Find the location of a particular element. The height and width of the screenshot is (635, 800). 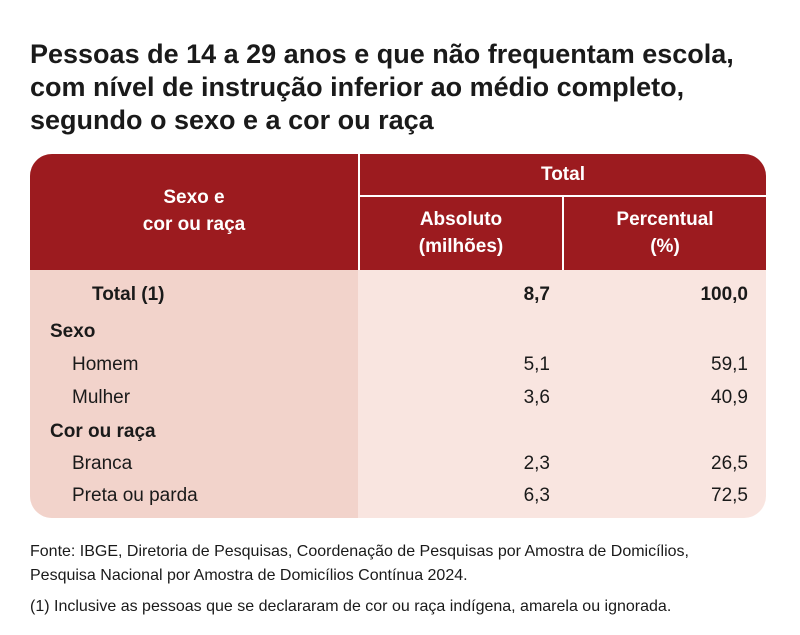

absolute-value: 8,7 is located at coordinates (536, 294).